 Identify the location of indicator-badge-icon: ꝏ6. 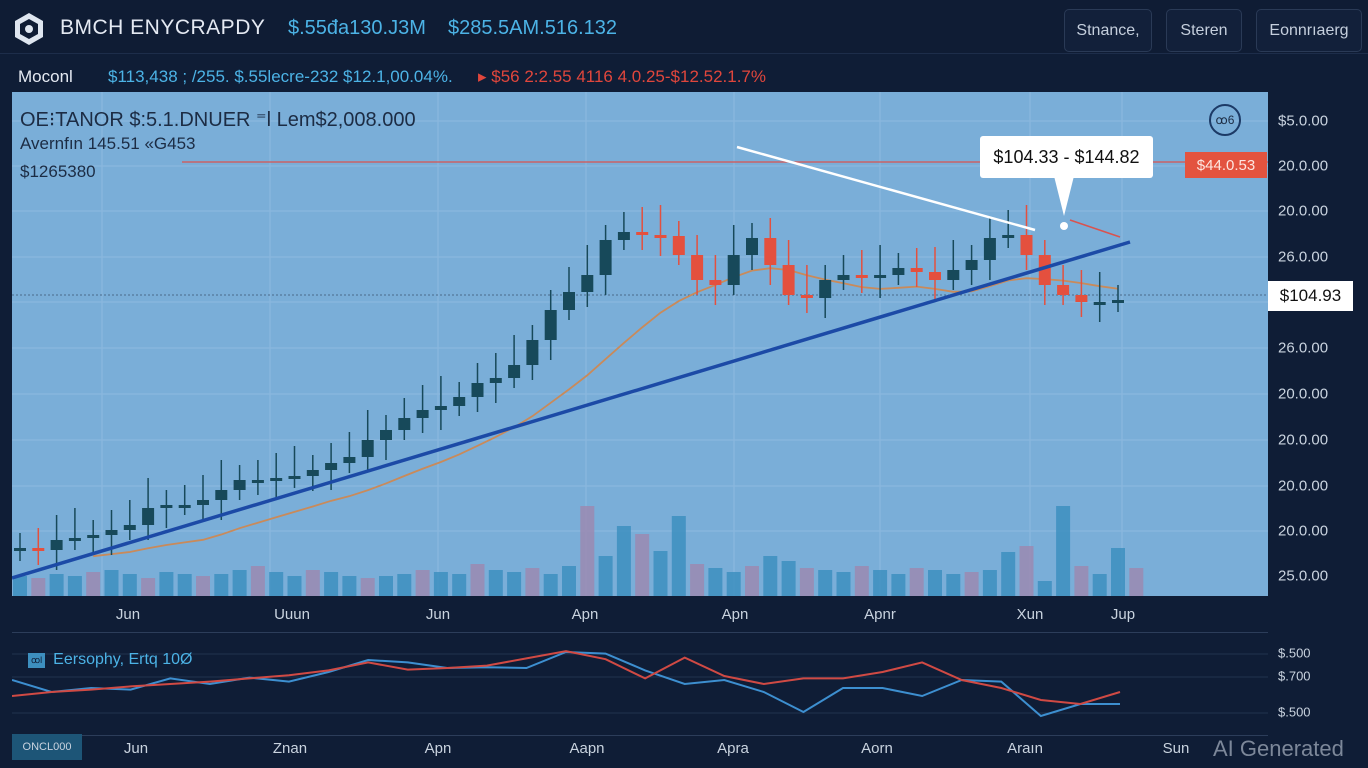
(1225, 120).